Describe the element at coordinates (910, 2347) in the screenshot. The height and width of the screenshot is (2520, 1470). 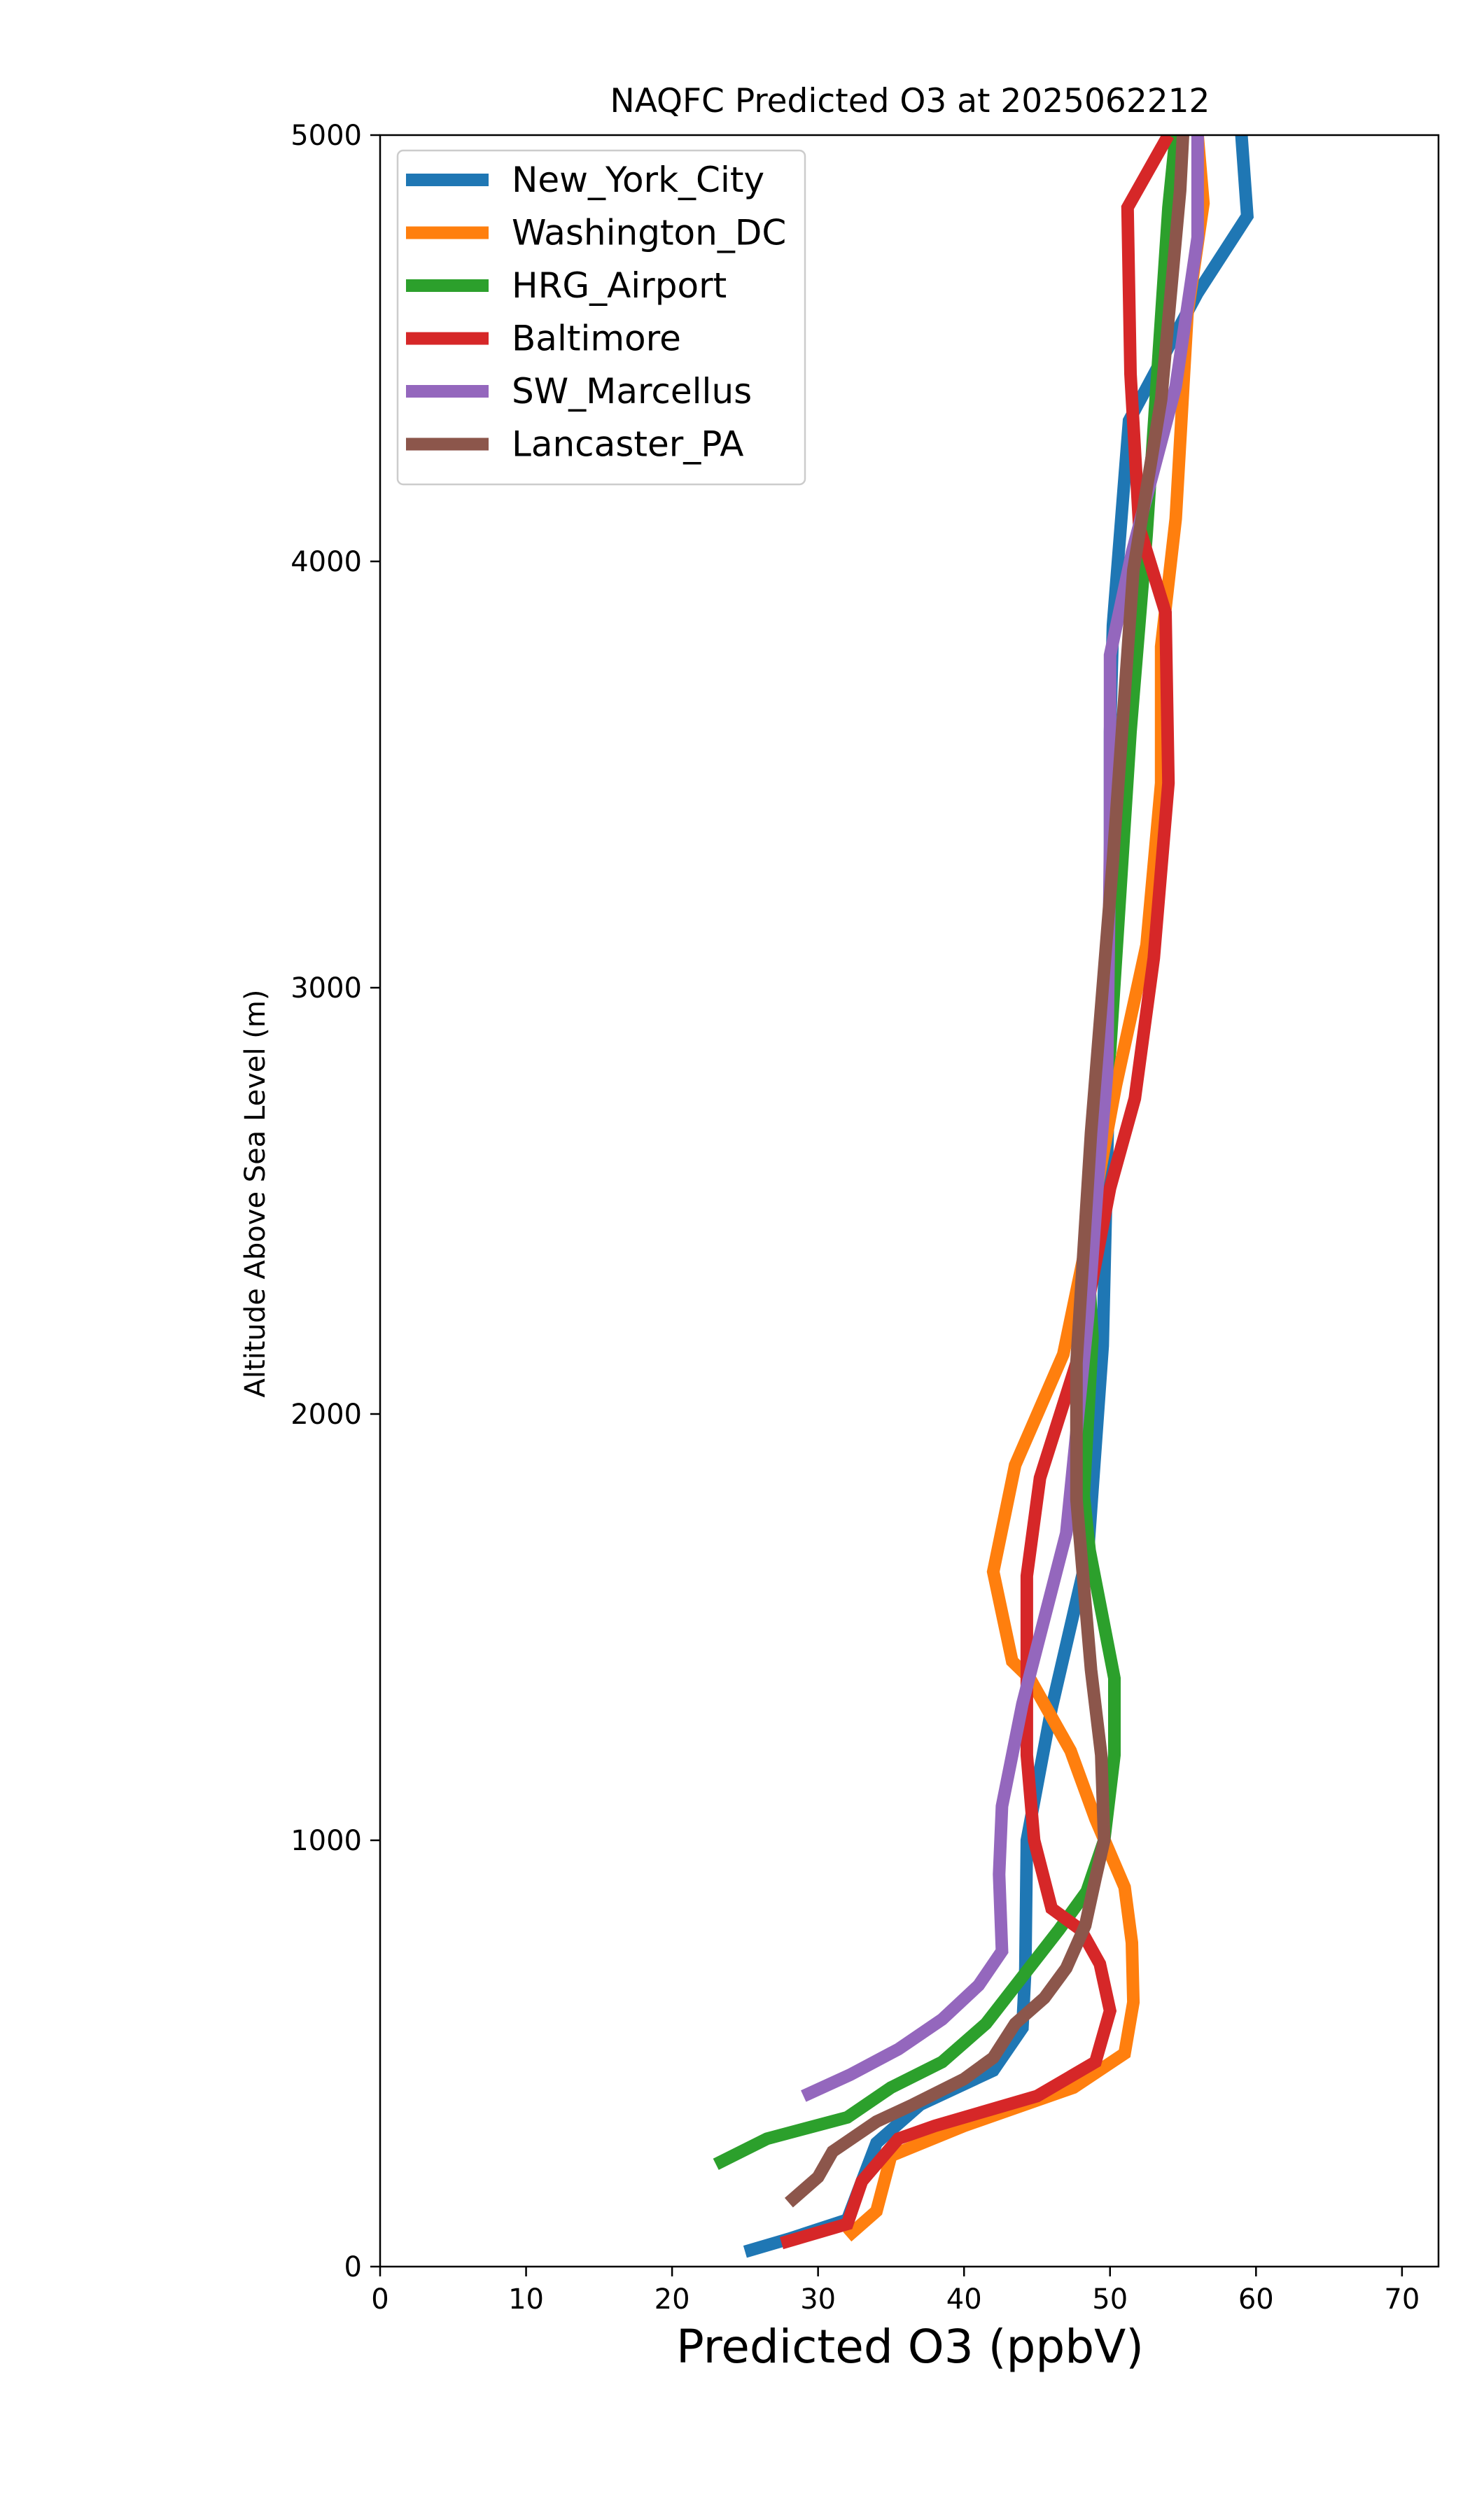
I see `x-axis-label: Predicted O3 (ppbV)` at that location.